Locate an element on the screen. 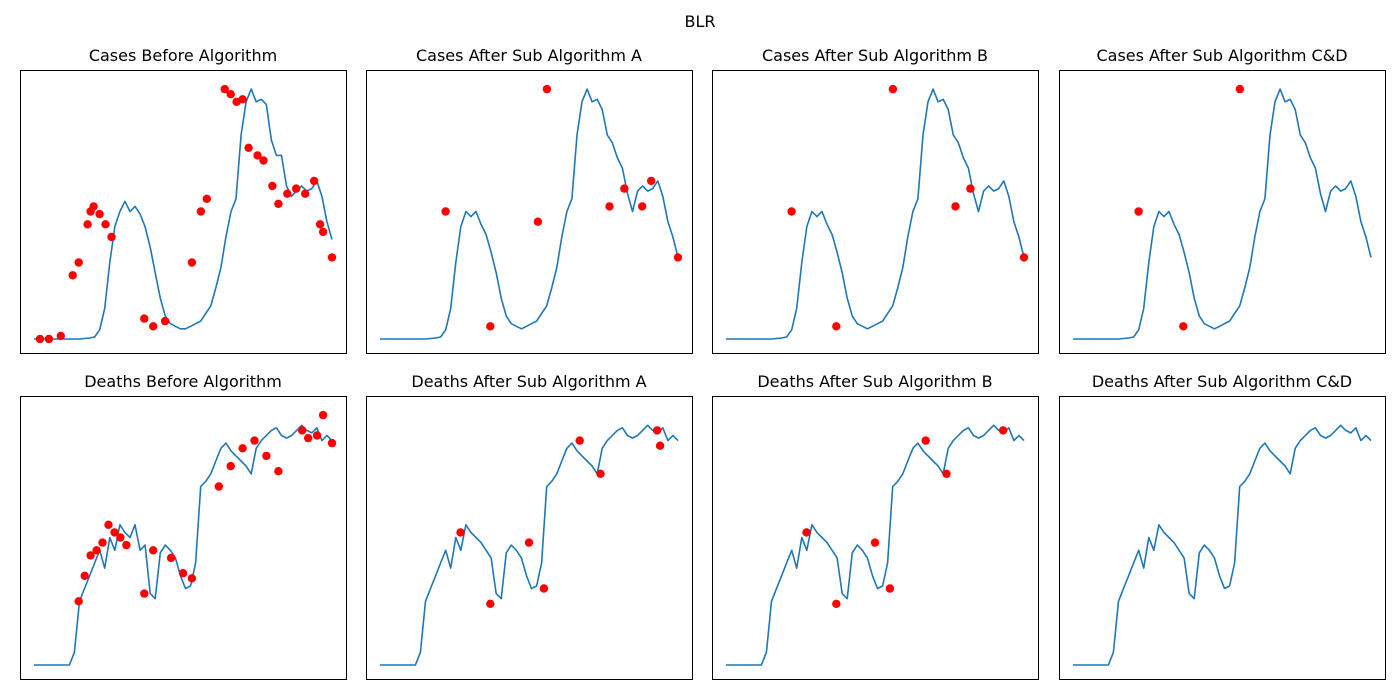  chart-title: Cases After Sub Algorithm B is located at coordinates (875, 55).